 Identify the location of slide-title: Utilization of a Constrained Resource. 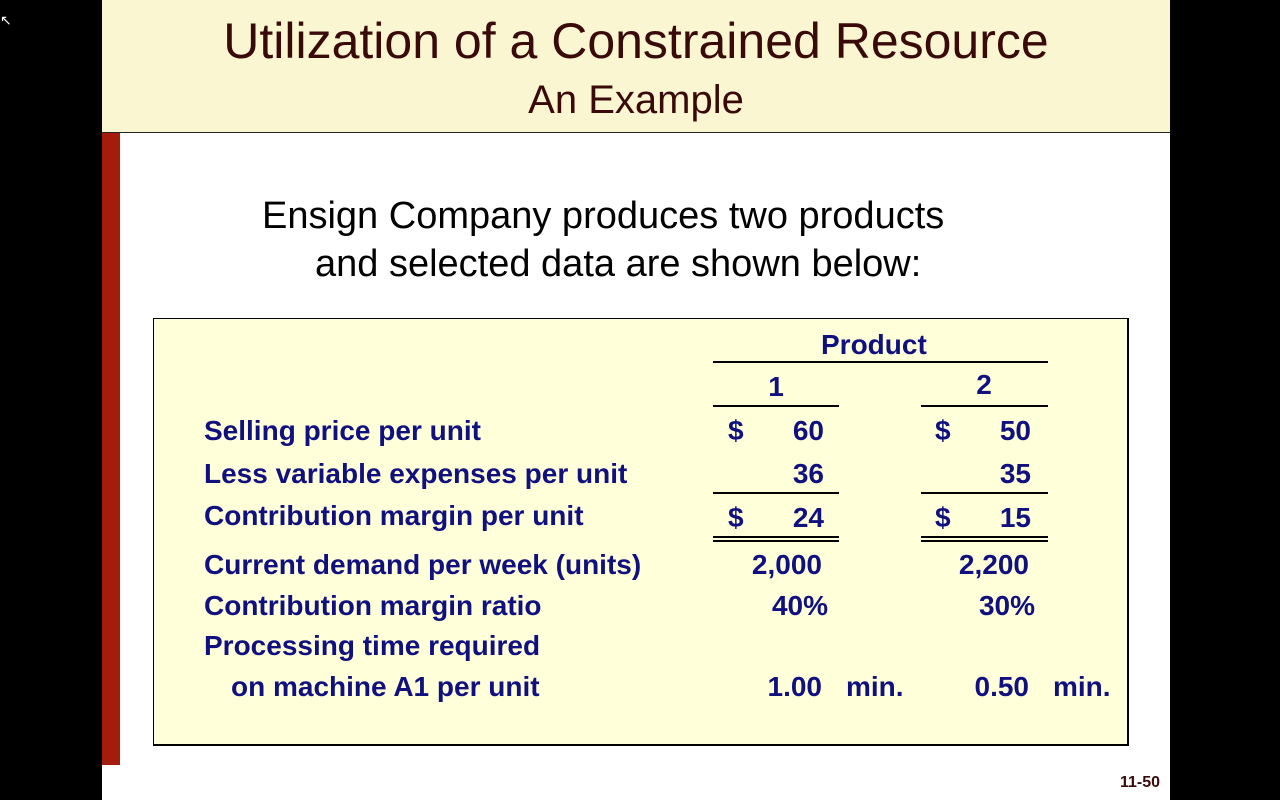
(636, 41).